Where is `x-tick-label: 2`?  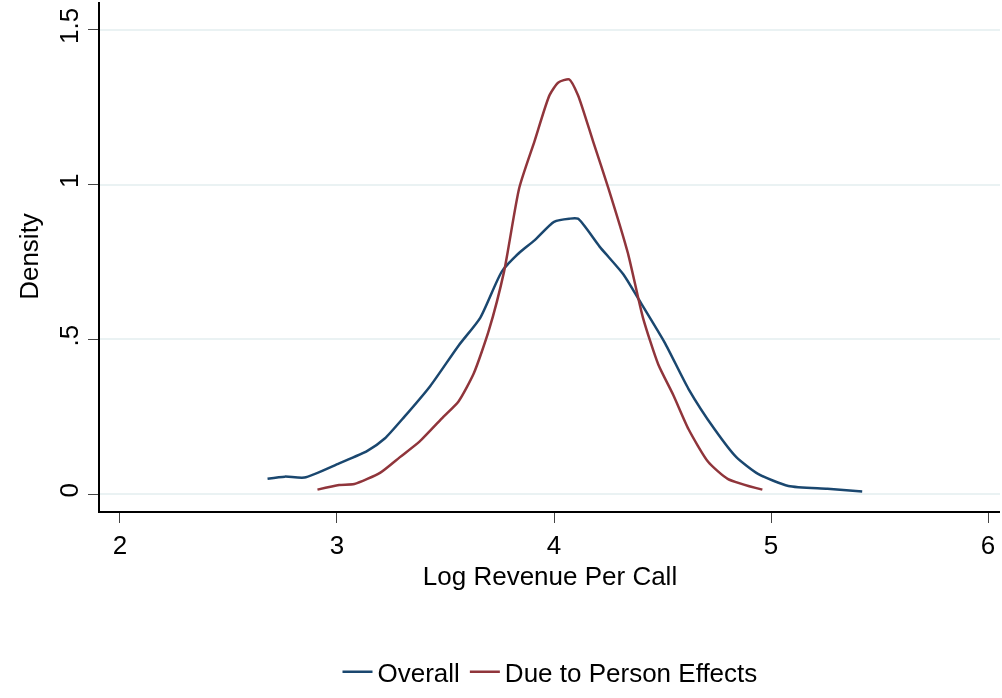 x-tick-label: 2 is located at coordinates (120, 544).